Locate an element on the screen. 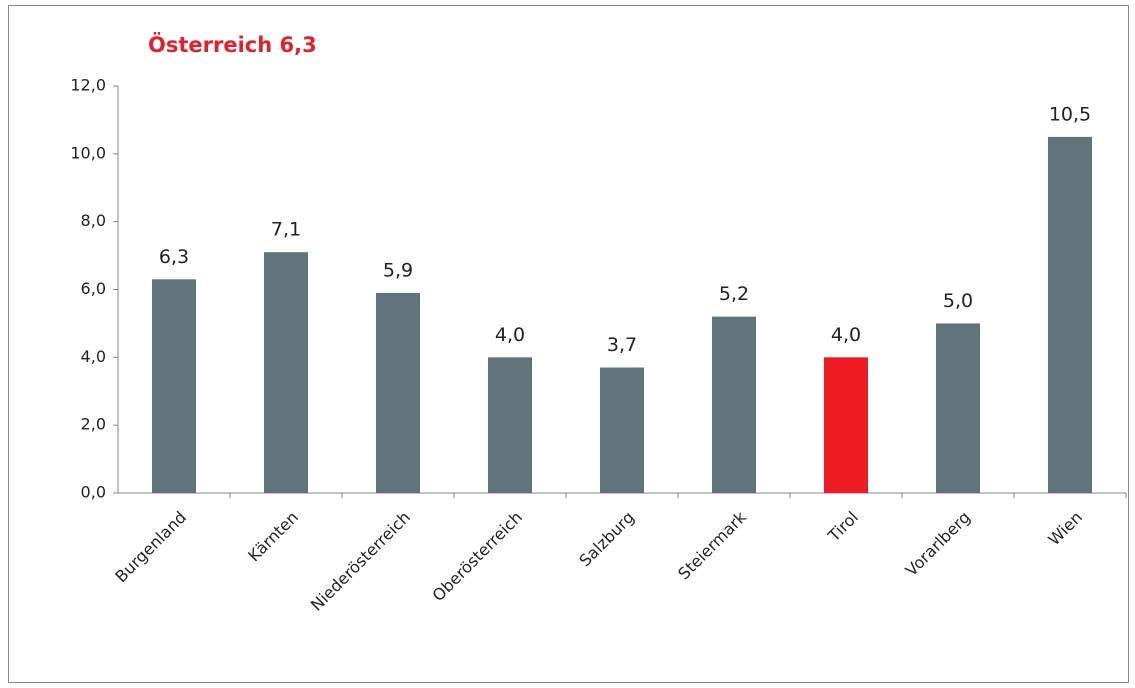 The width and height of the screenshot is (1135, 688). value-label: 5,9 is located at coordinates (398, 270).